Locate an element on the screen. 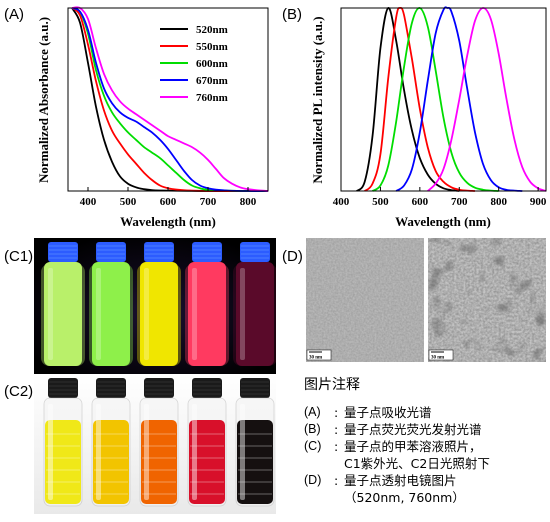 Image resolution: width=550 pixels, height=522 pixels. vials-daylight-photo is located at coordinates (155, 444).